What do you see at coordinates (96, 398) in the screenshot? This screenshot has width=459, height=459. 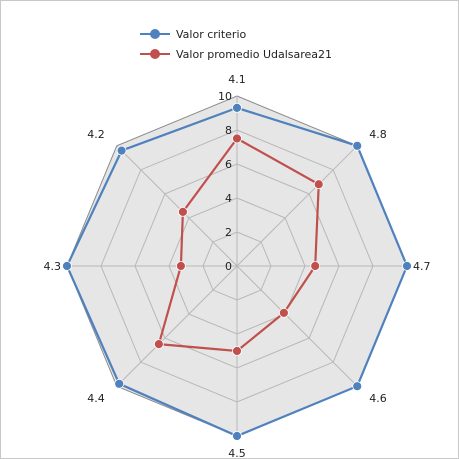 I see `category-label-4.4: 4.4` at bounding box center [96, 398].